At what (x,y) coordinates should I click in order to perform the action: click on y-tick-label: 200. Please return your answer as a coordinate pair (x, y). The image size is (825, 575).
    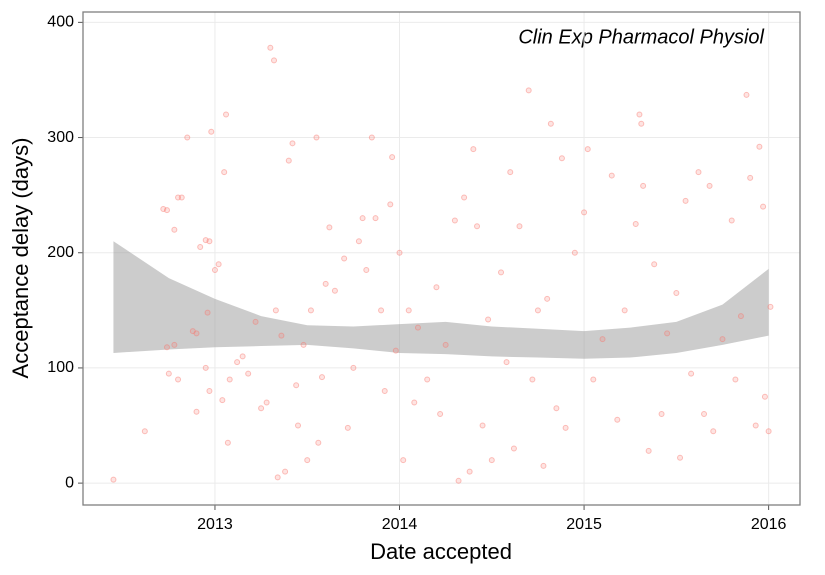
    Looking at the image, I should click on (60, 252).